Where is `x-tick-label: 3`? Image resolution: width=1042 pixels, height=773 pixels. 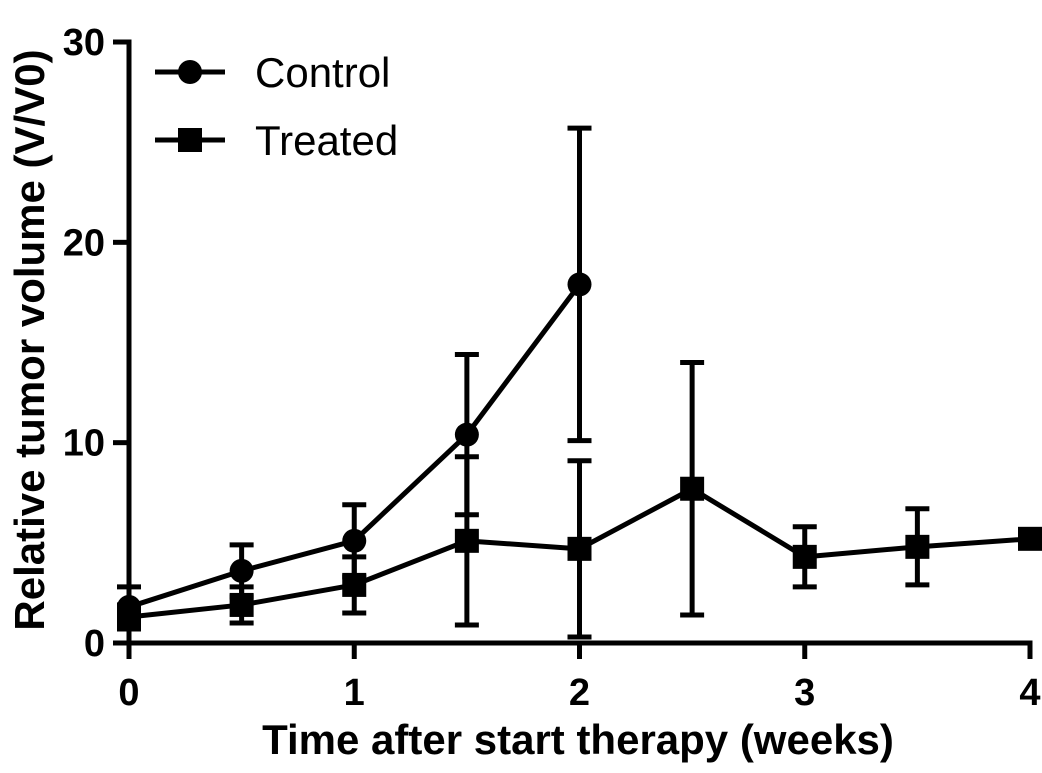 x-tick-label: 3 is located at coordinates (804, 693).